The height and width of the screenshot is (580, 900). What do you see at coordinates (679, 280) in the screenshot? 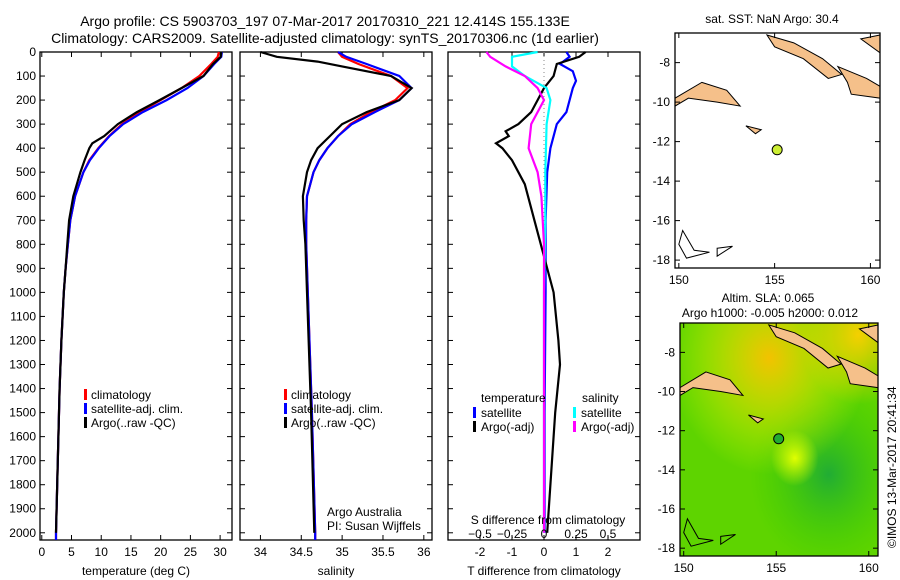
I see `lon-tick-label: 150` at bounding box center [679, 280].